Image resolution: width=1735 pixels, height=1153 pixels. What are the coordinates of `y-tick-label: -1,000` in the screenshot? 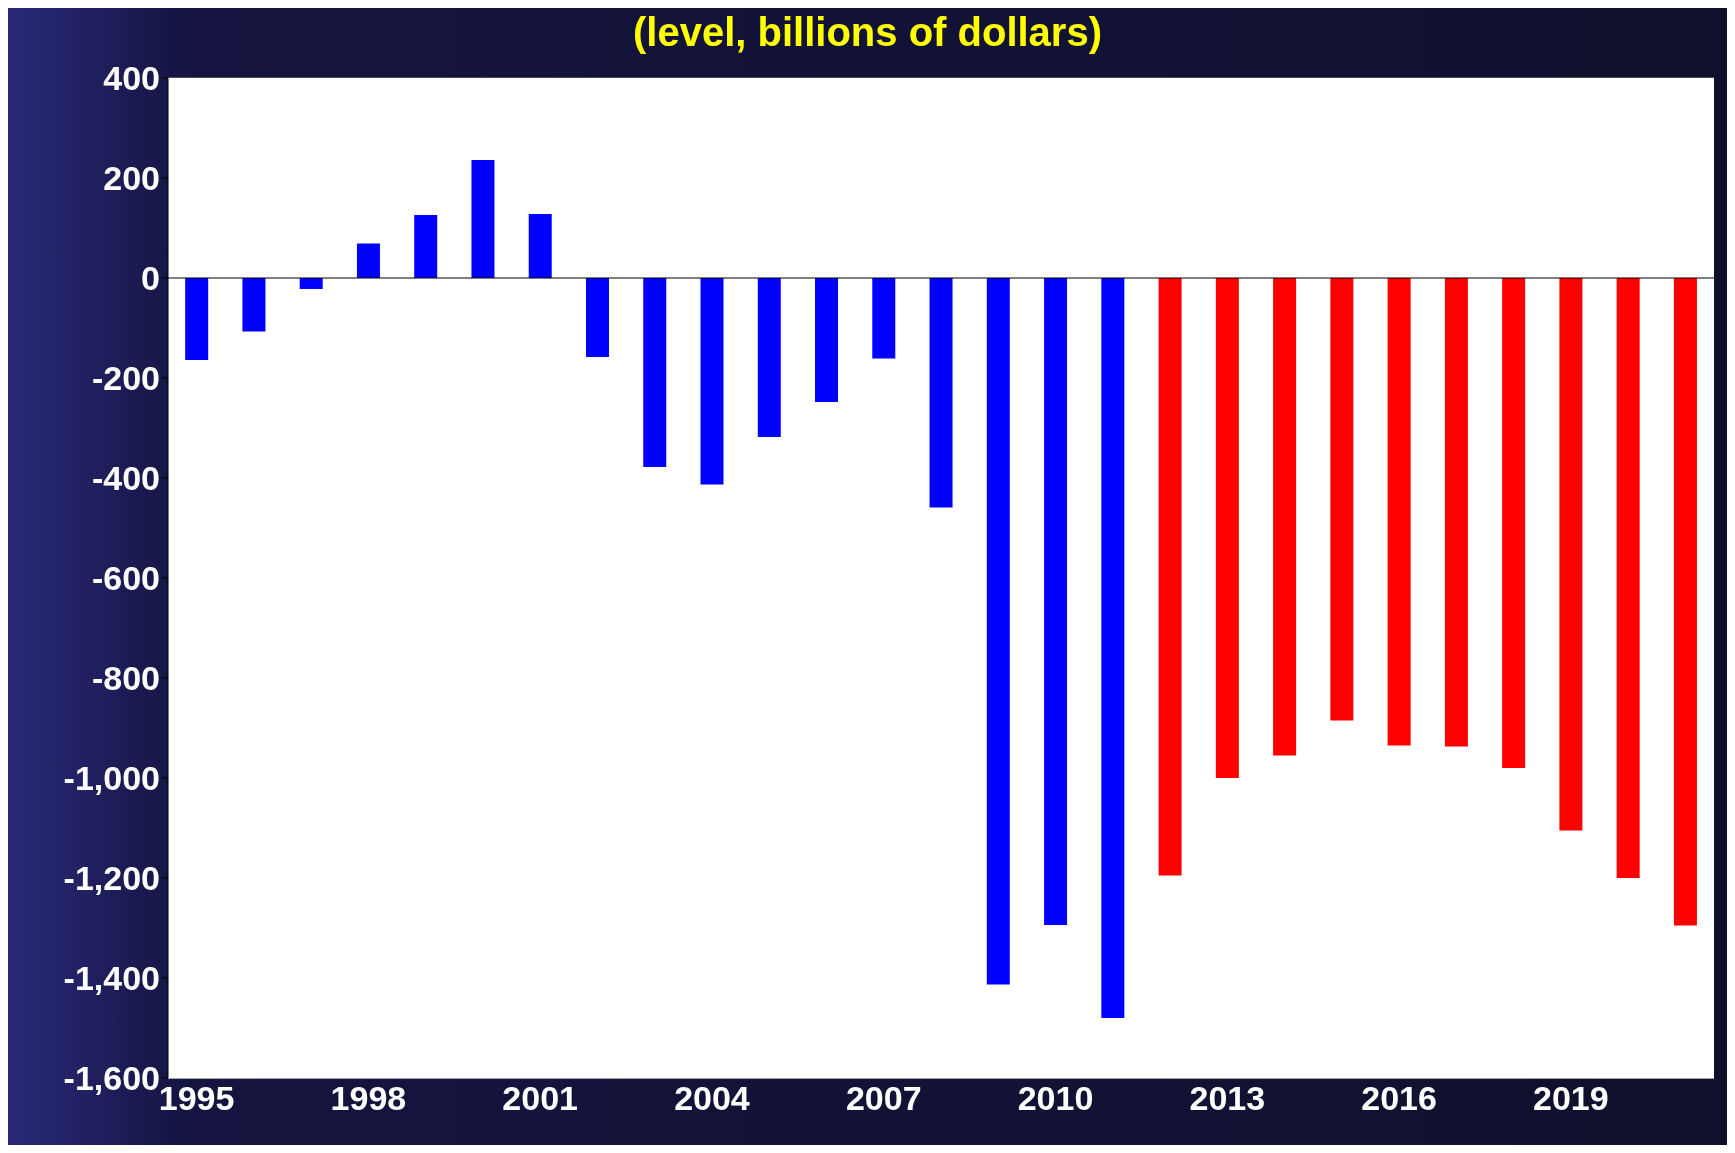 It's located at (111, 778).